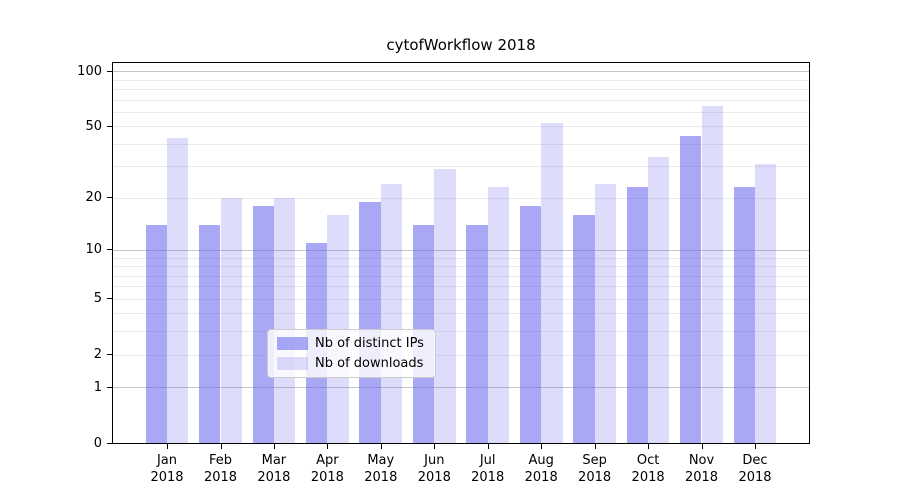 Image resolution: width=900 pixels, height=500 pixels. I want to click on y-tick-label: 2, so click(97, 354).